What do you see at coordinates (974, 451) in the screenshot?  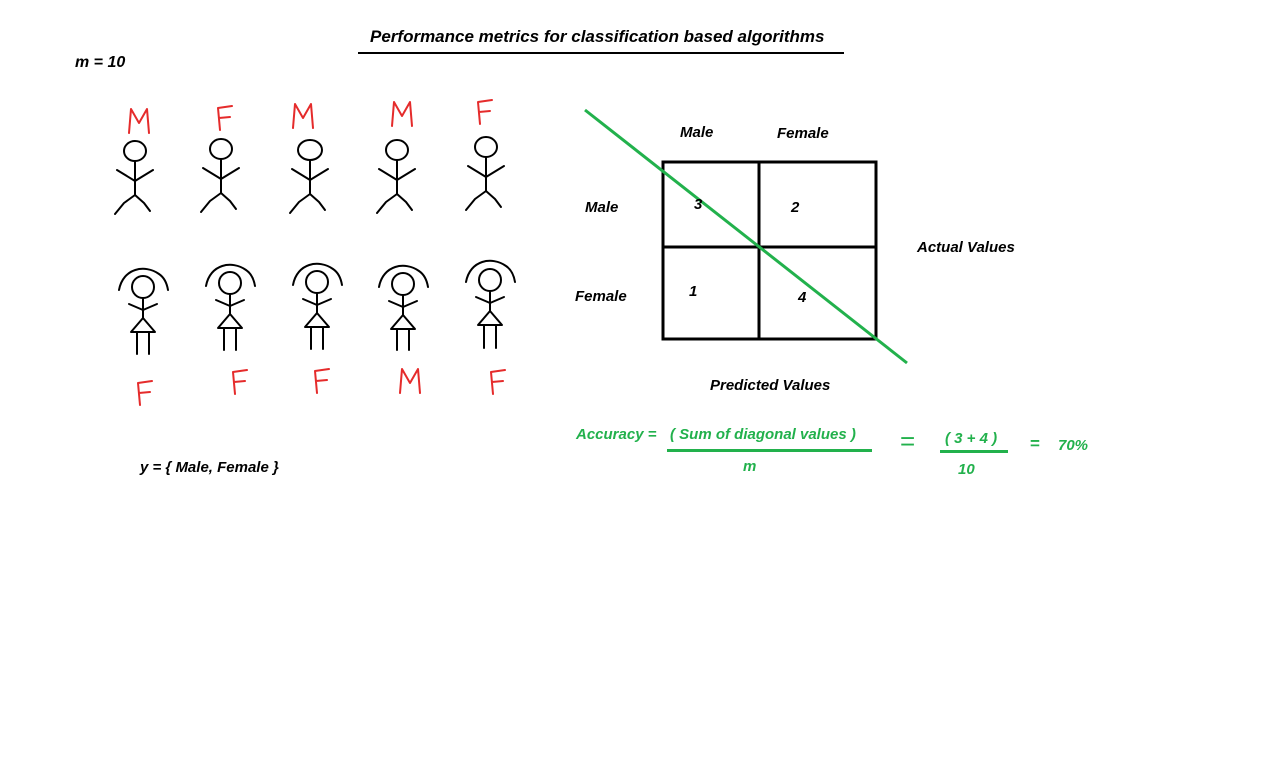 I see `value-fraction-bar` at bounding box center [974, 451].